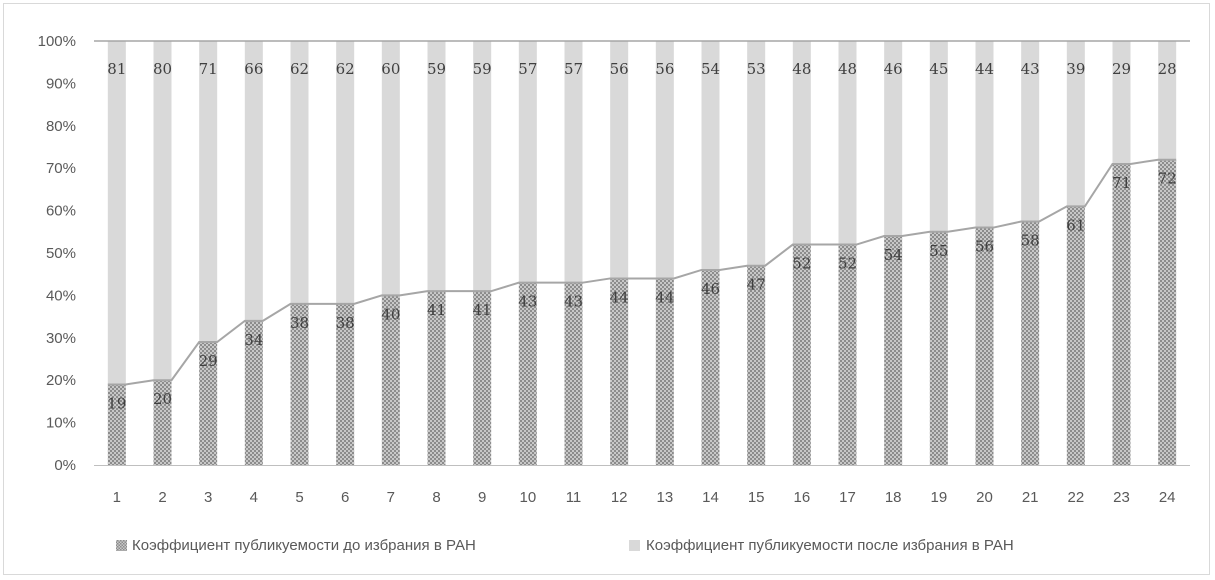  I want to click on data-label-after: 43, so click(1030, 69).